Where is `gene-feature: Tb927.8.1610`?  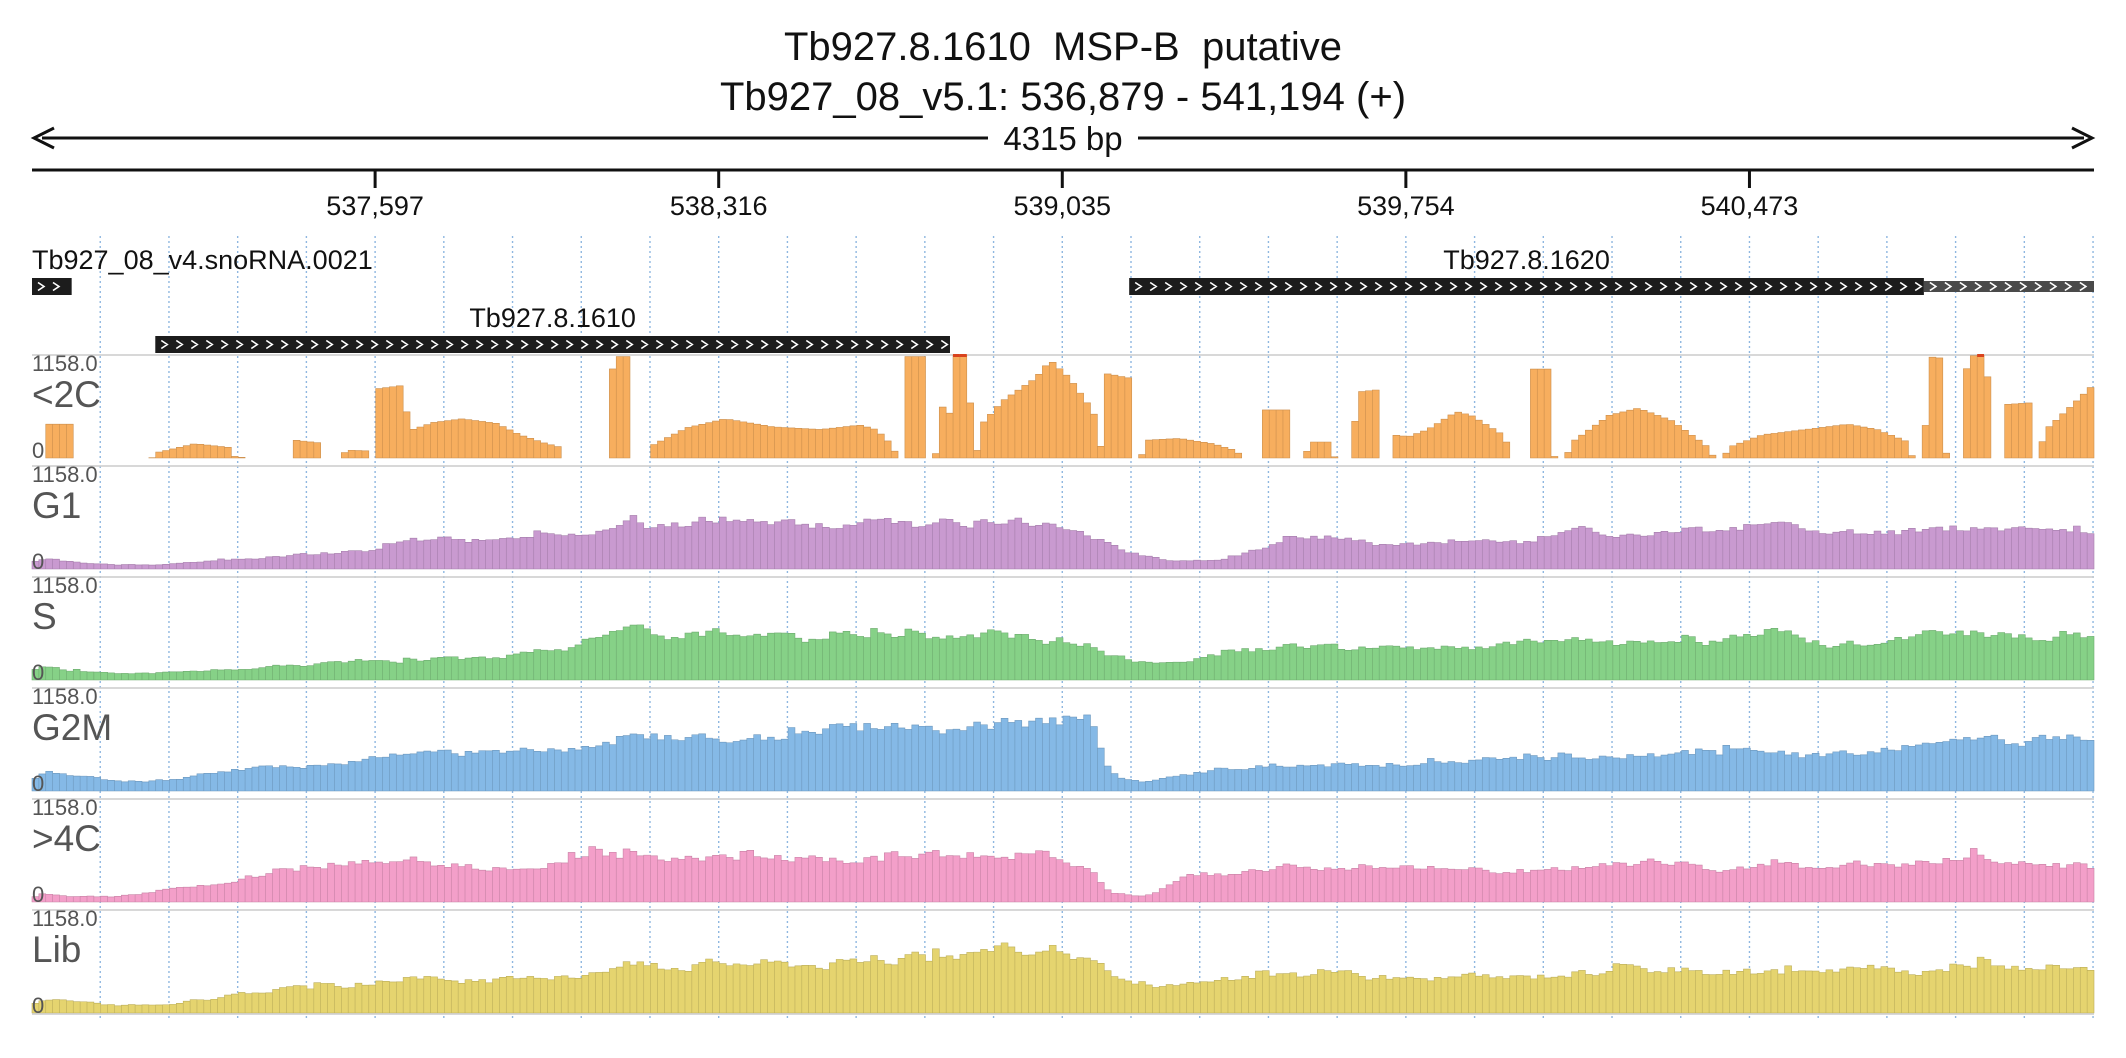 gene-feature: Tb927.8.1610 is located at coordinates (552, 328).